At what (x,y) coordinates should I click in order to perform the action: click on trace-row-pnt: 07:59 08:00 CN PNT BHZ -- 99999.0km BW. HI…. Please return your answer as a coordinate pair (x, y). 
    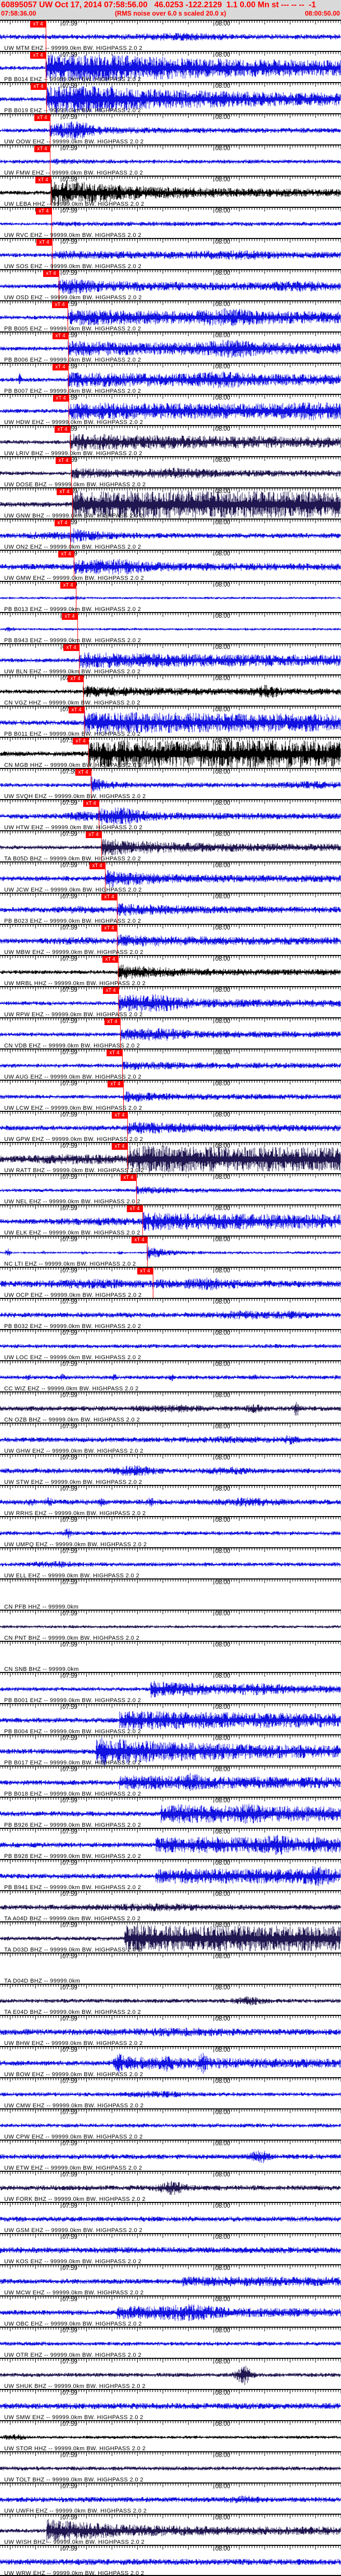
    Looking at the image, I should click on (170, 1626).